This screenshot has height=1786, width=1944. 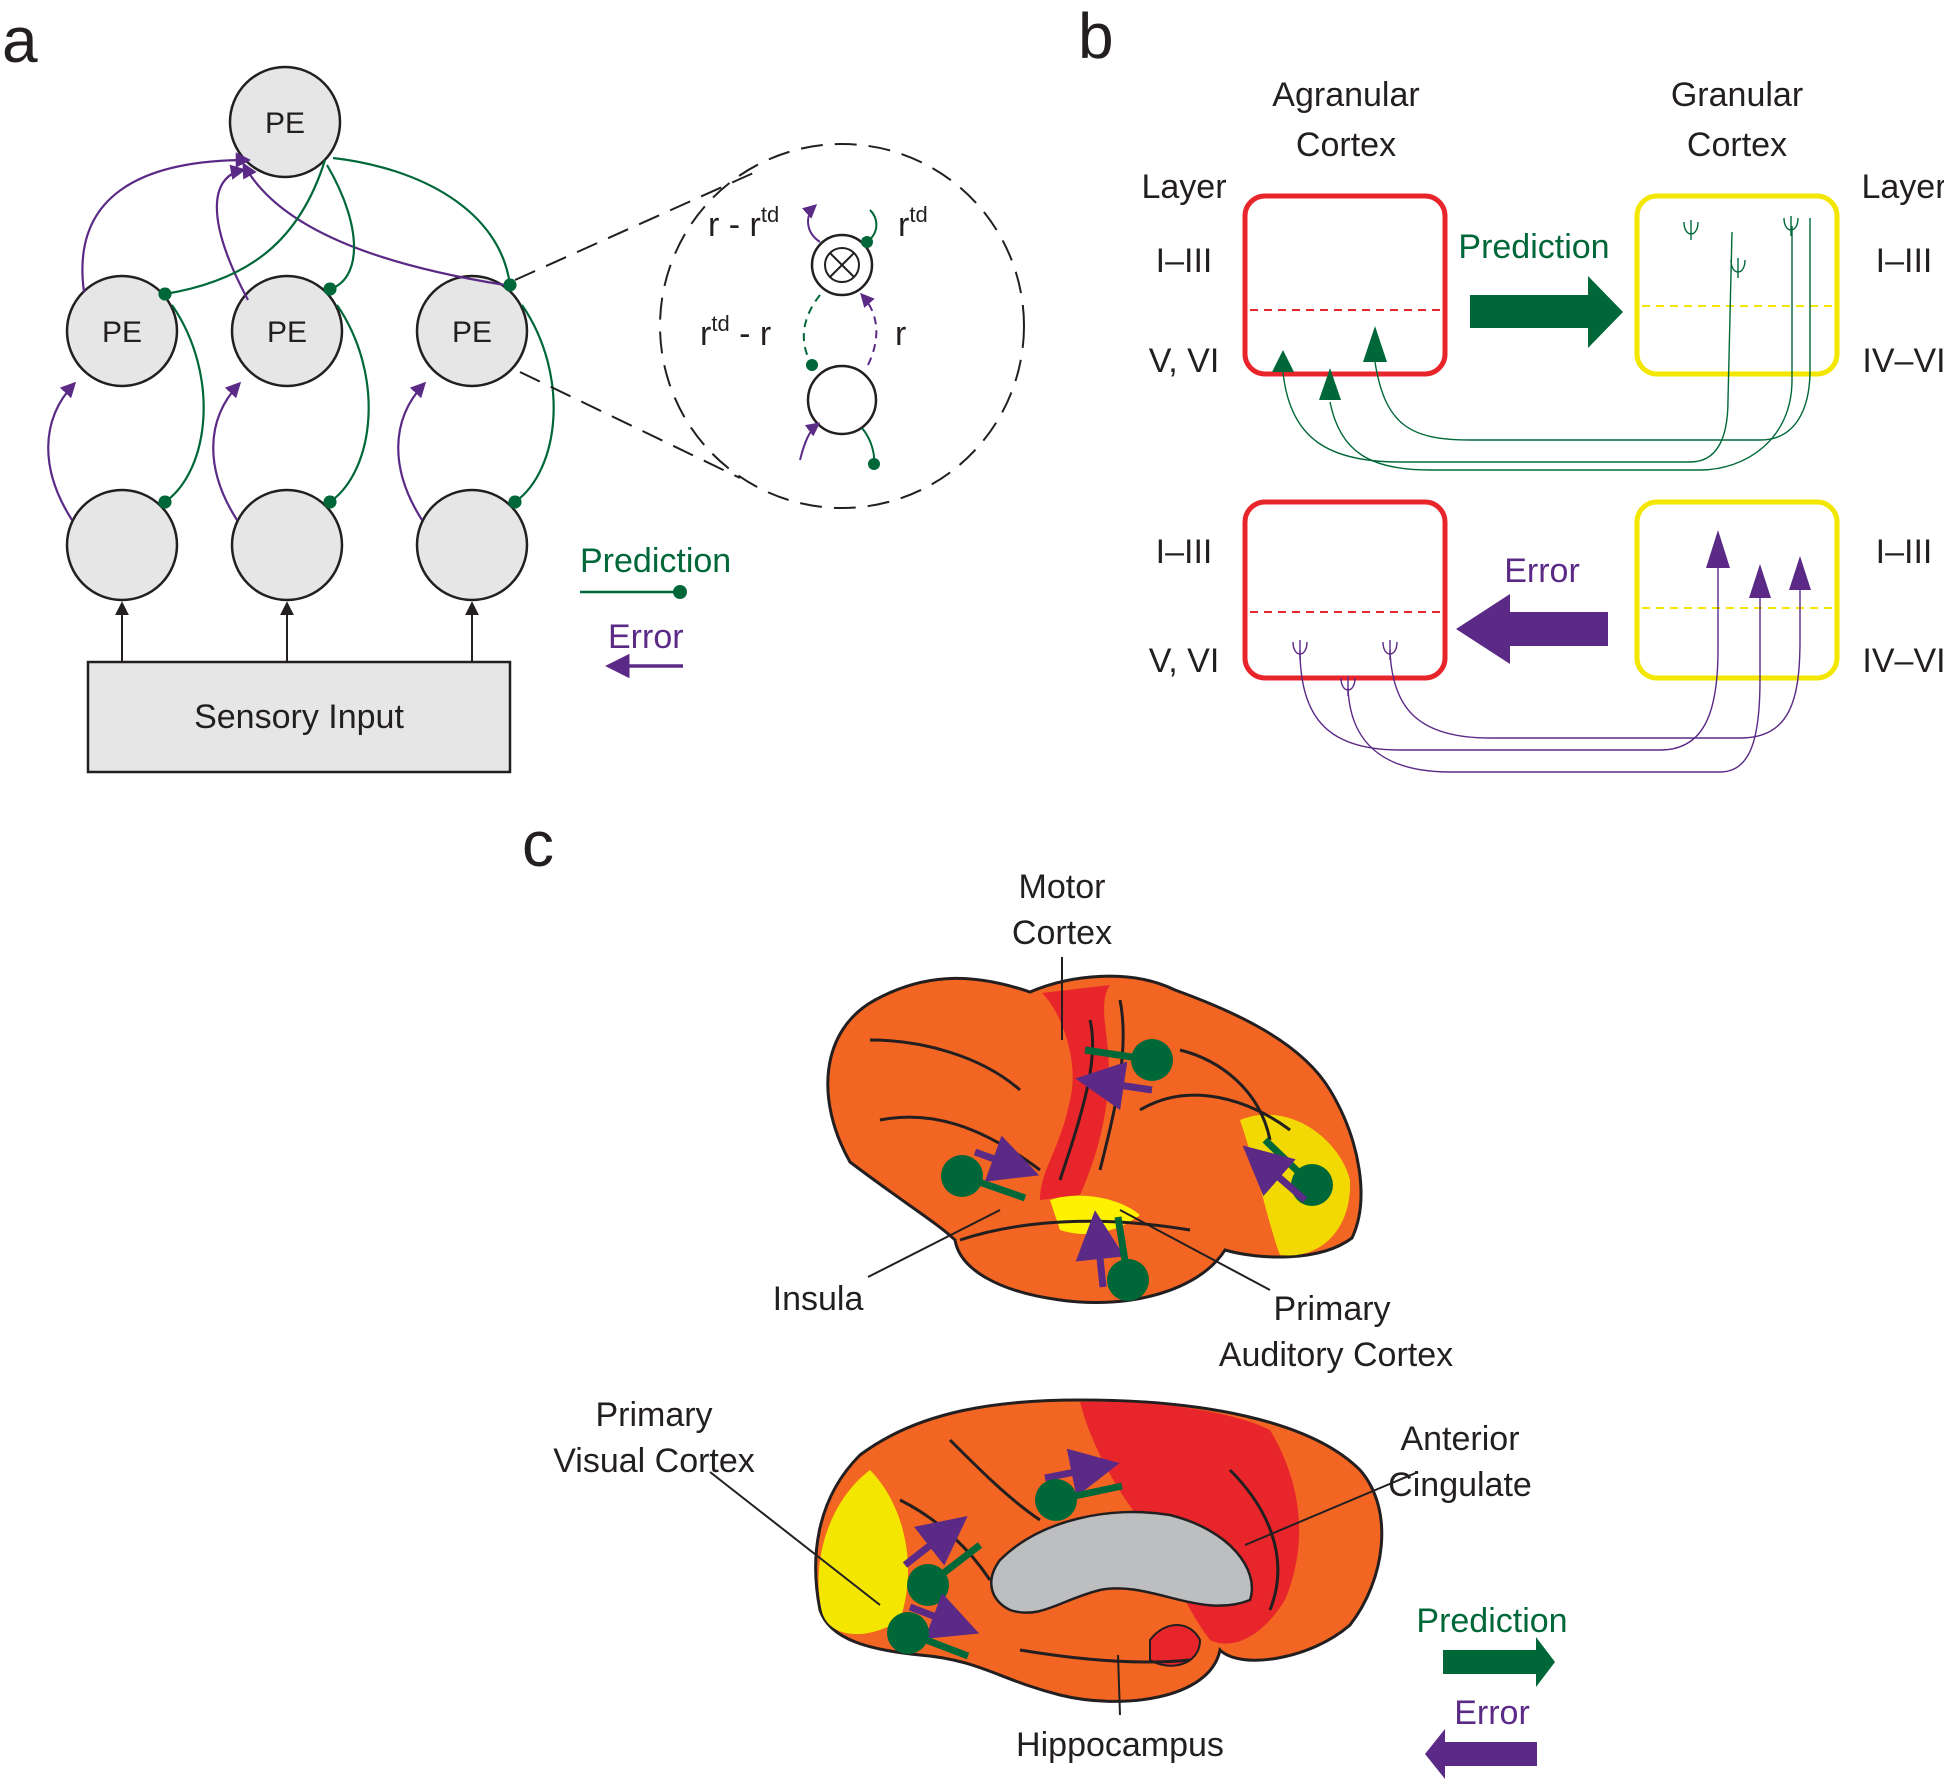 I want to click on agranular-box-top, so click(x=1345, y=285).